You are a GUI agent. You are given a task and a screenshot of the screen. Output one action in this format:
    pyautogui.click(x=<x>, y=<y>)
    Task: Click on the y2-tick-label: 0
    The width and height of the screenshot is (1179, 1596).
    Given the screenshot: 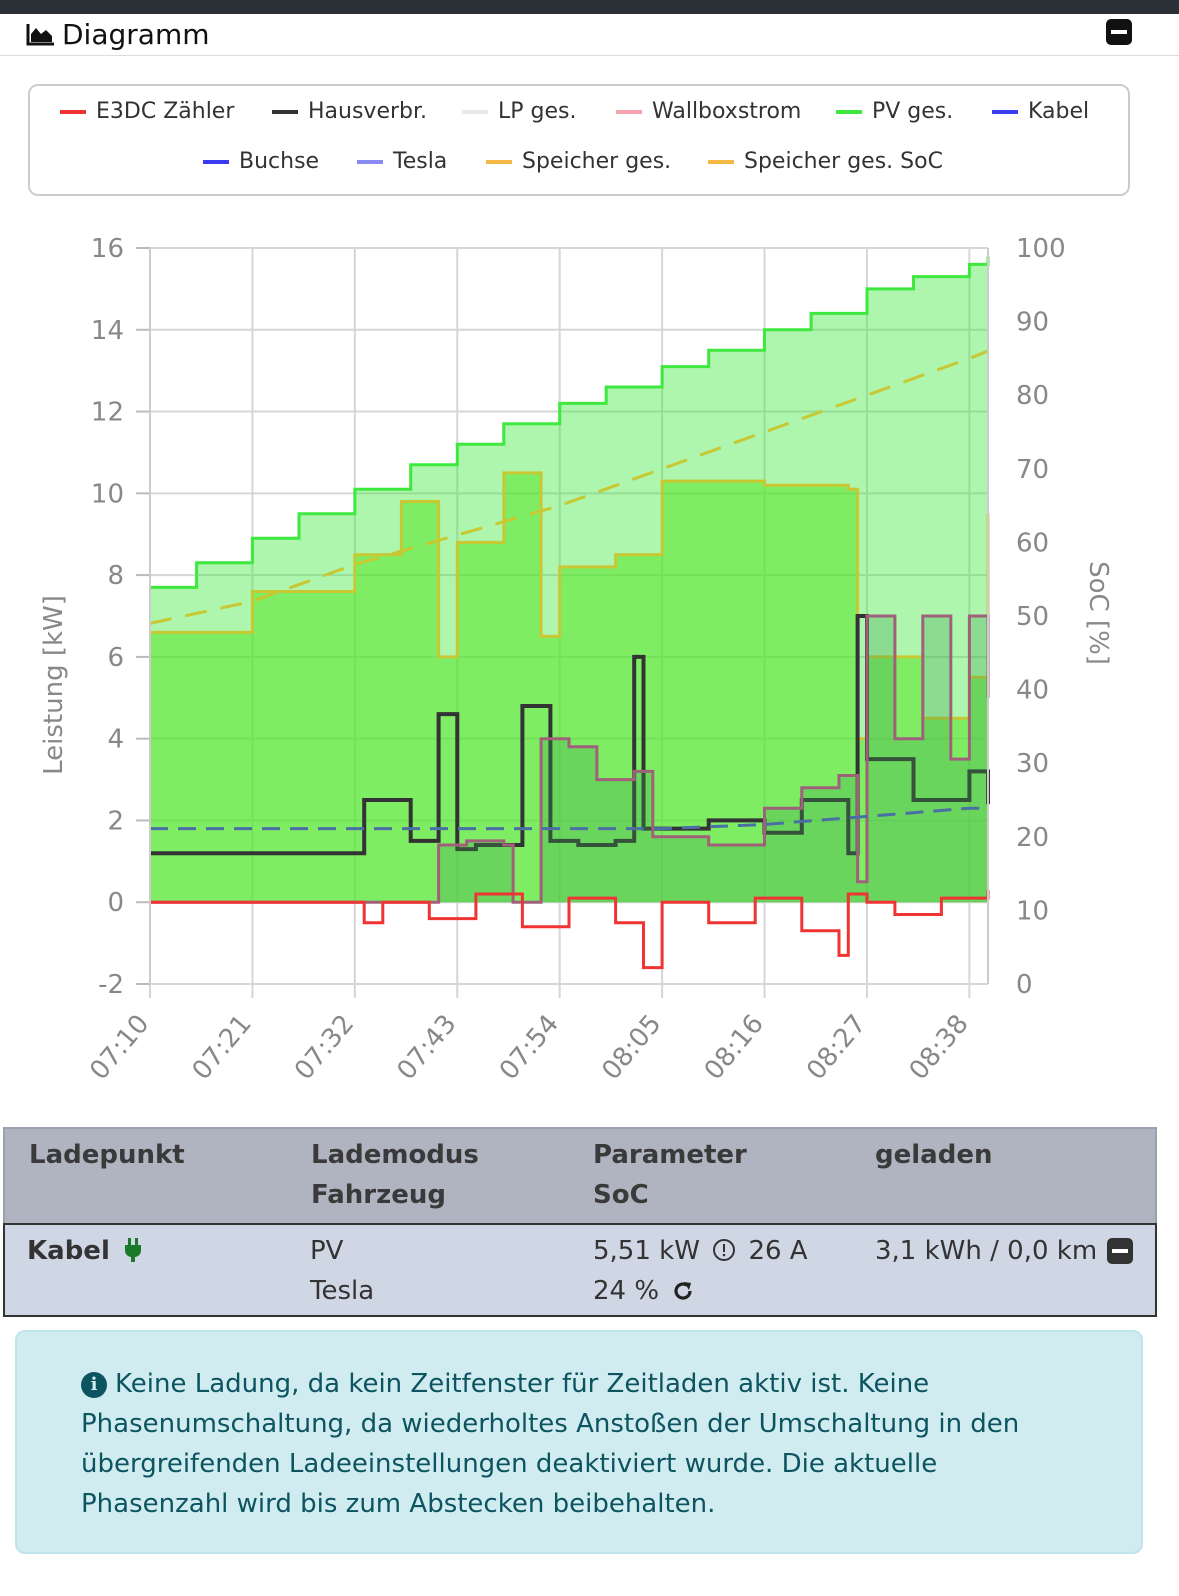 What is the action you would take?
    pyautogui.click(x=1024, y=985)
    